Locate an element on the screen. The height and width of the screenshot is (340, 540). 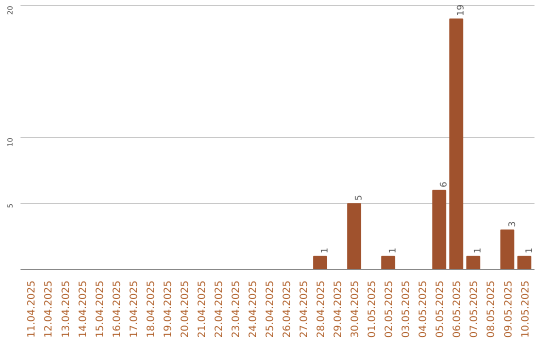
x-tick-label: 19.04.2025 is located at coordinates (168, 309).